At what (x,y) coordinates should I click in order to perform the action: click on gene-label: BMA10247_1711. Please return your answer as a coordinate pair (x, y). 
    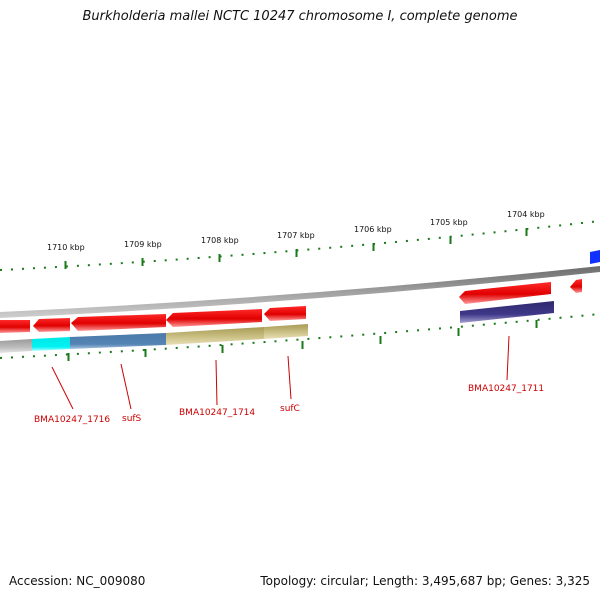
    Looking at the image, I should click on (506, 389).